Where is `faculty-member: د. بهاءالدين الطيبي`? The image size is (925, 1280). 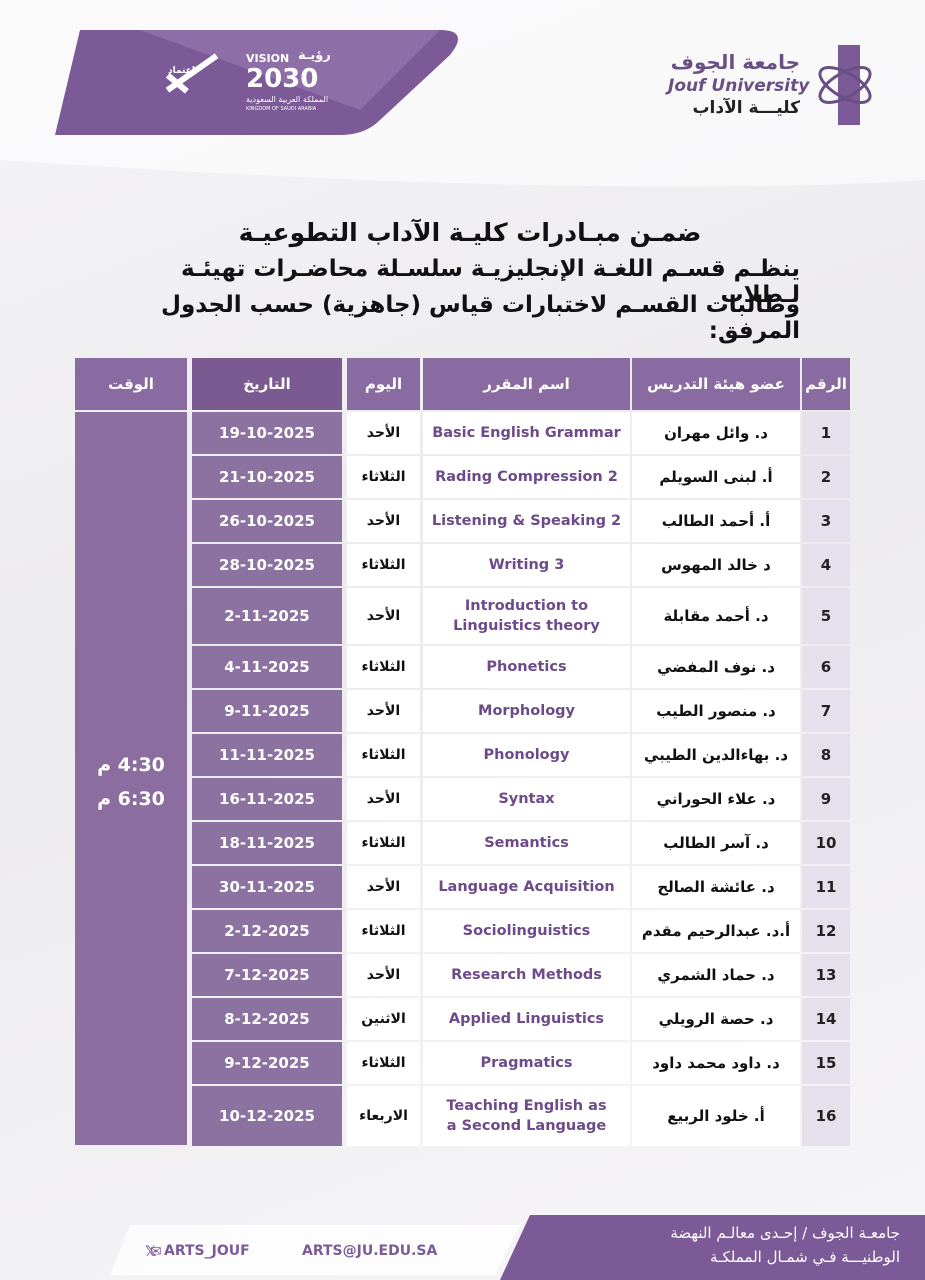 faculty-member: د. بهاءالدين الطيبي is located at coordinates (716, 755).